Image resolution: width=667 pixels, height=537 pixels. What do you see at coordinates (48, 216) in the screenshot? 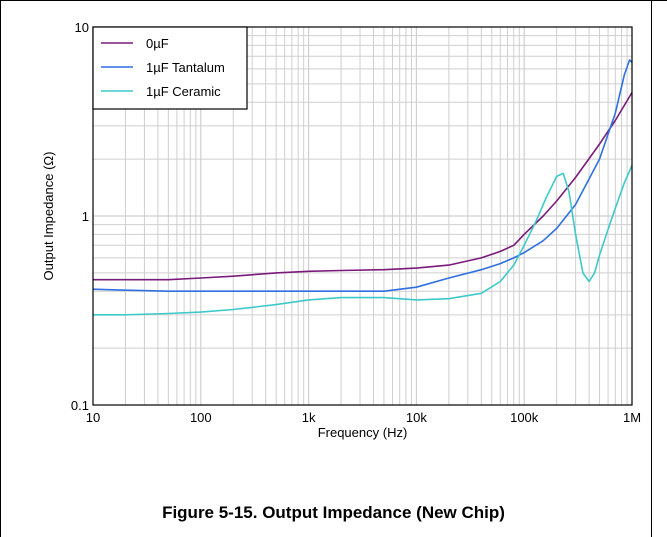
I see `y-axis-label: Output Impedance (Ω)` at bounding box center [48, 216].